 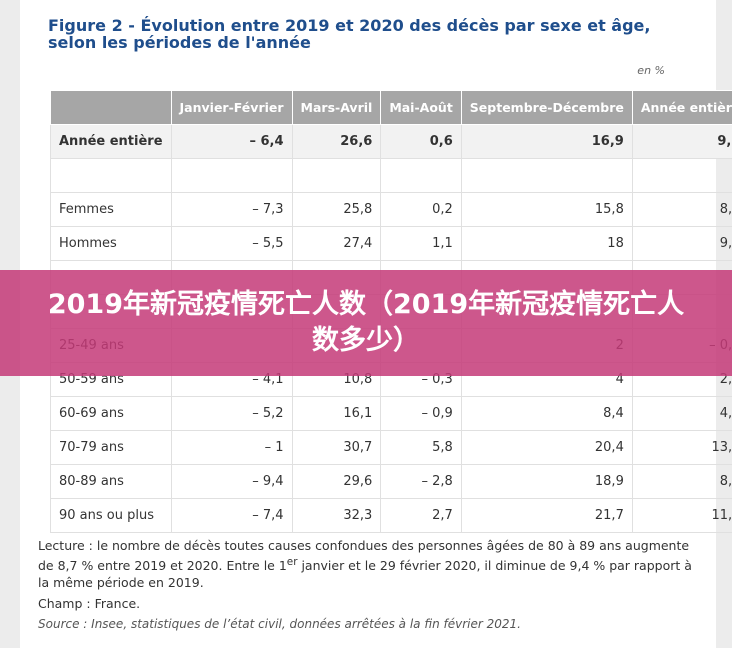 I want to click on banner-text: 2019年新冠疫情死亡人数（2019年新冠疫情死亡人数多少）, so click(x=366, y=322).